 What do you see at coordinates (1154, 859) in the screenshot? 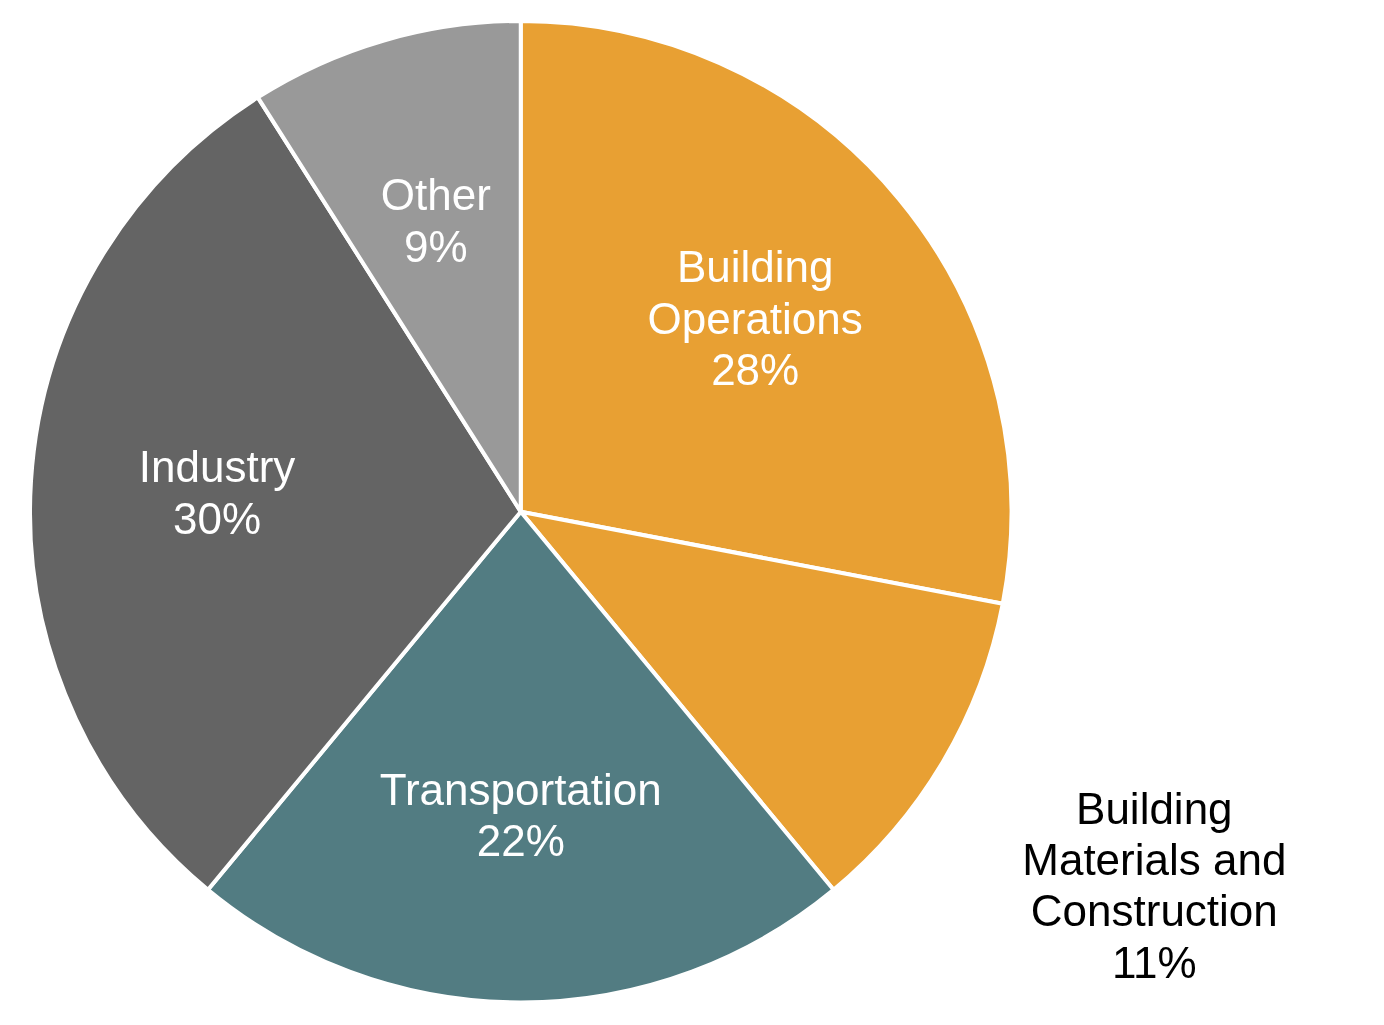
I see `slice-label: Building Materials and Construction` at bounding box center [1154, 859].